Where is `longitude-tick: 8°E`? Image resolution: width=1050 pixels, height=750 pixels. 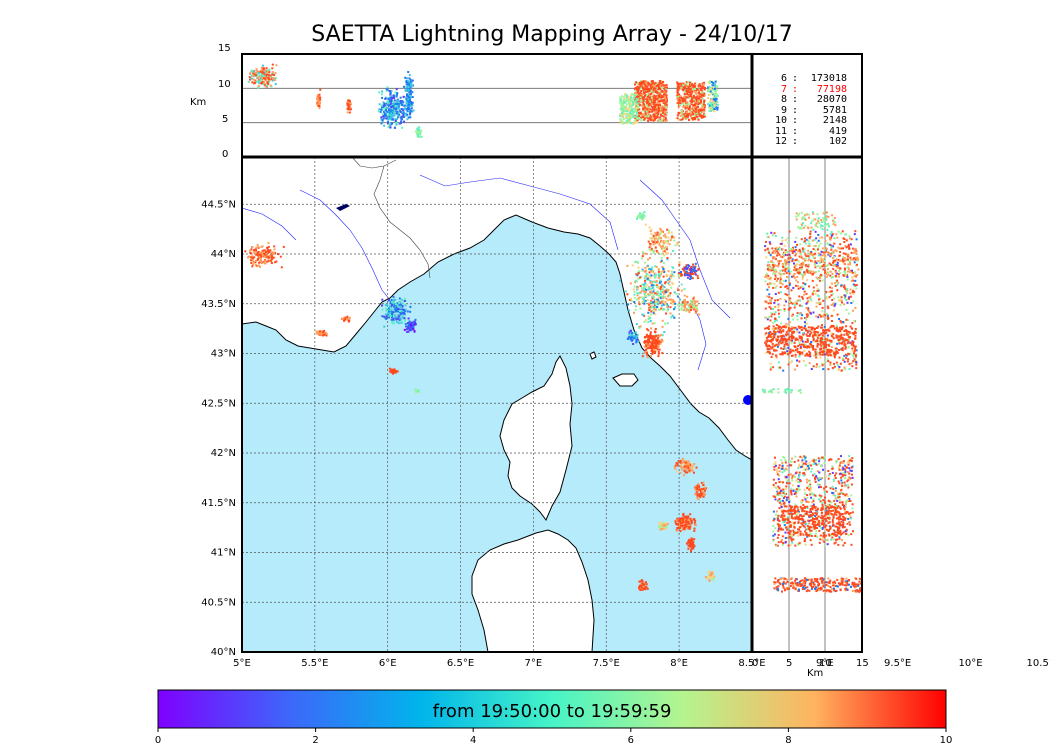 longitude-tick: 8°E is located at coordinates (679, 663).